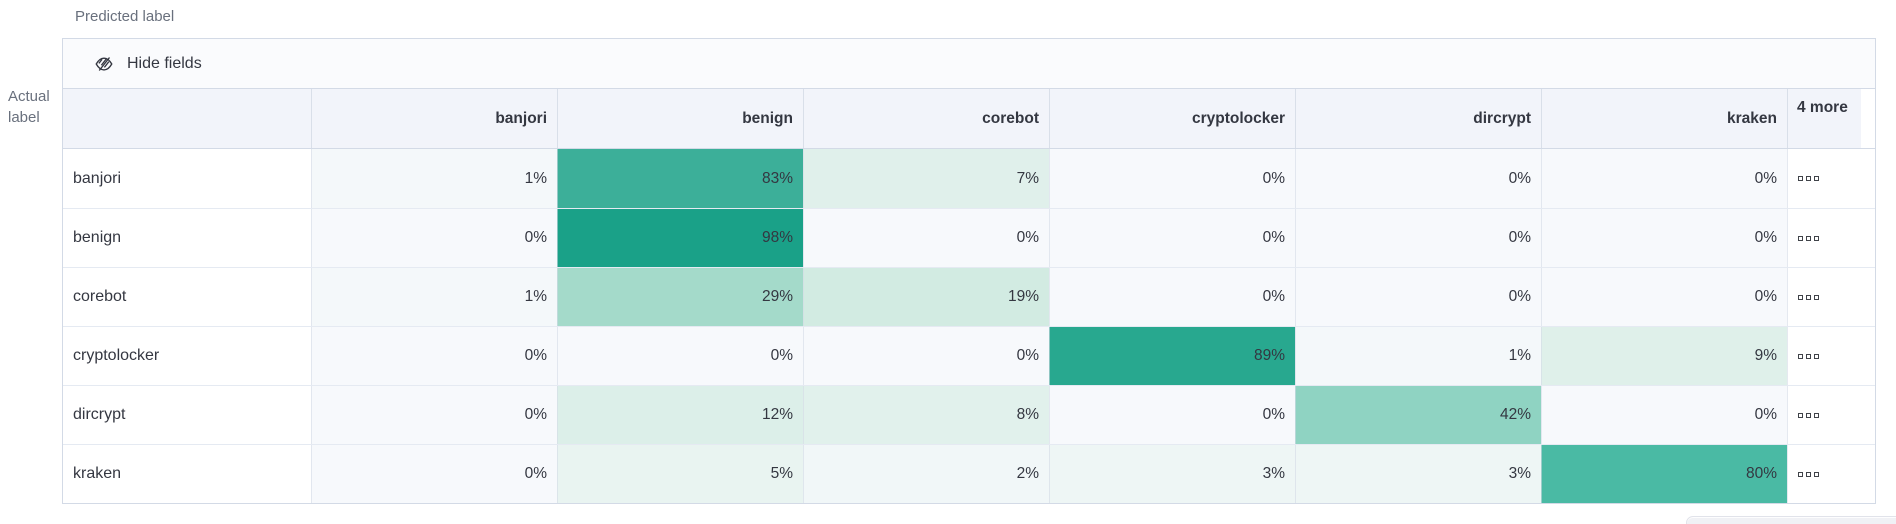  What do you see at coordinates (29, 107) in the screenshot?
I see `actual-axis-label: Actual label` at bounding box center [29, 107].